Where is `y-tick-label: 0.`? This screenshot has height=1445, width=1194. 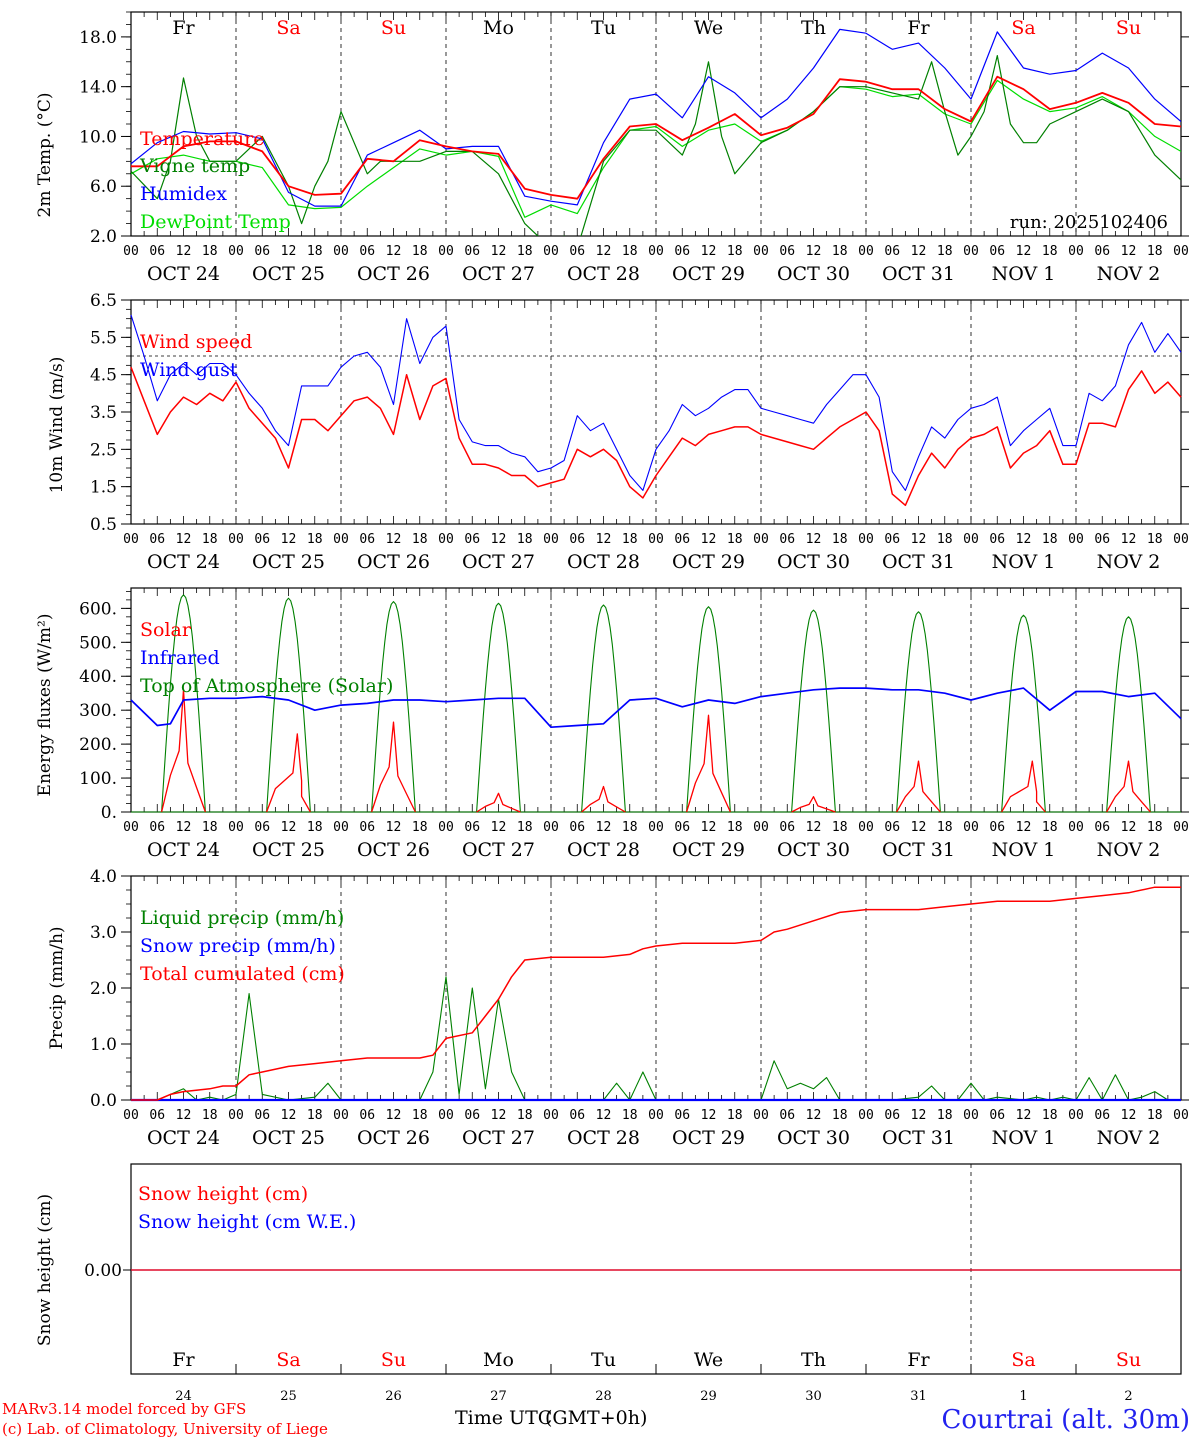 y-tick-label: 0. is located at coordinates (109, 813).